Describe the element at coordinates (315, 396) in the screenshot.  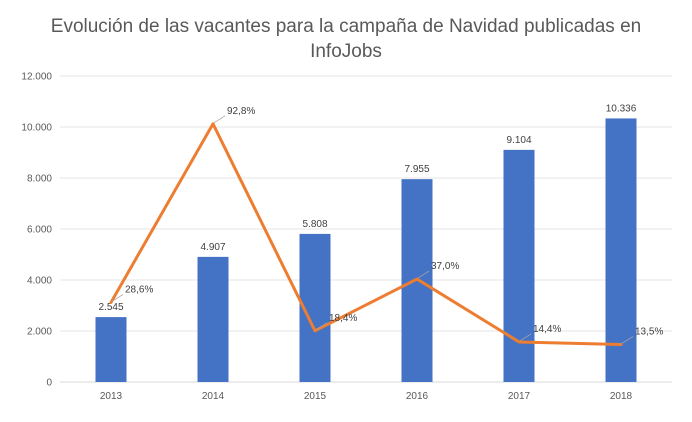
I see `x-tick-label: 2015` at that location.